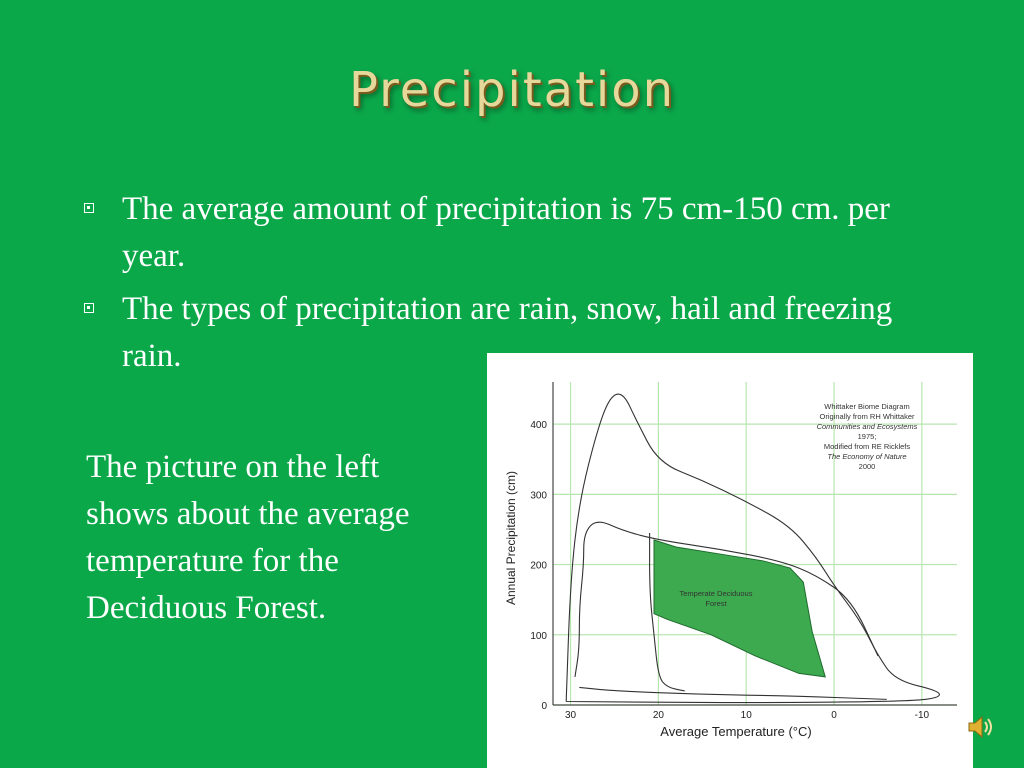 The height and width of the screenshot is (768, 1024). I want to click on x-tick-label: 10, so click(747, 715).